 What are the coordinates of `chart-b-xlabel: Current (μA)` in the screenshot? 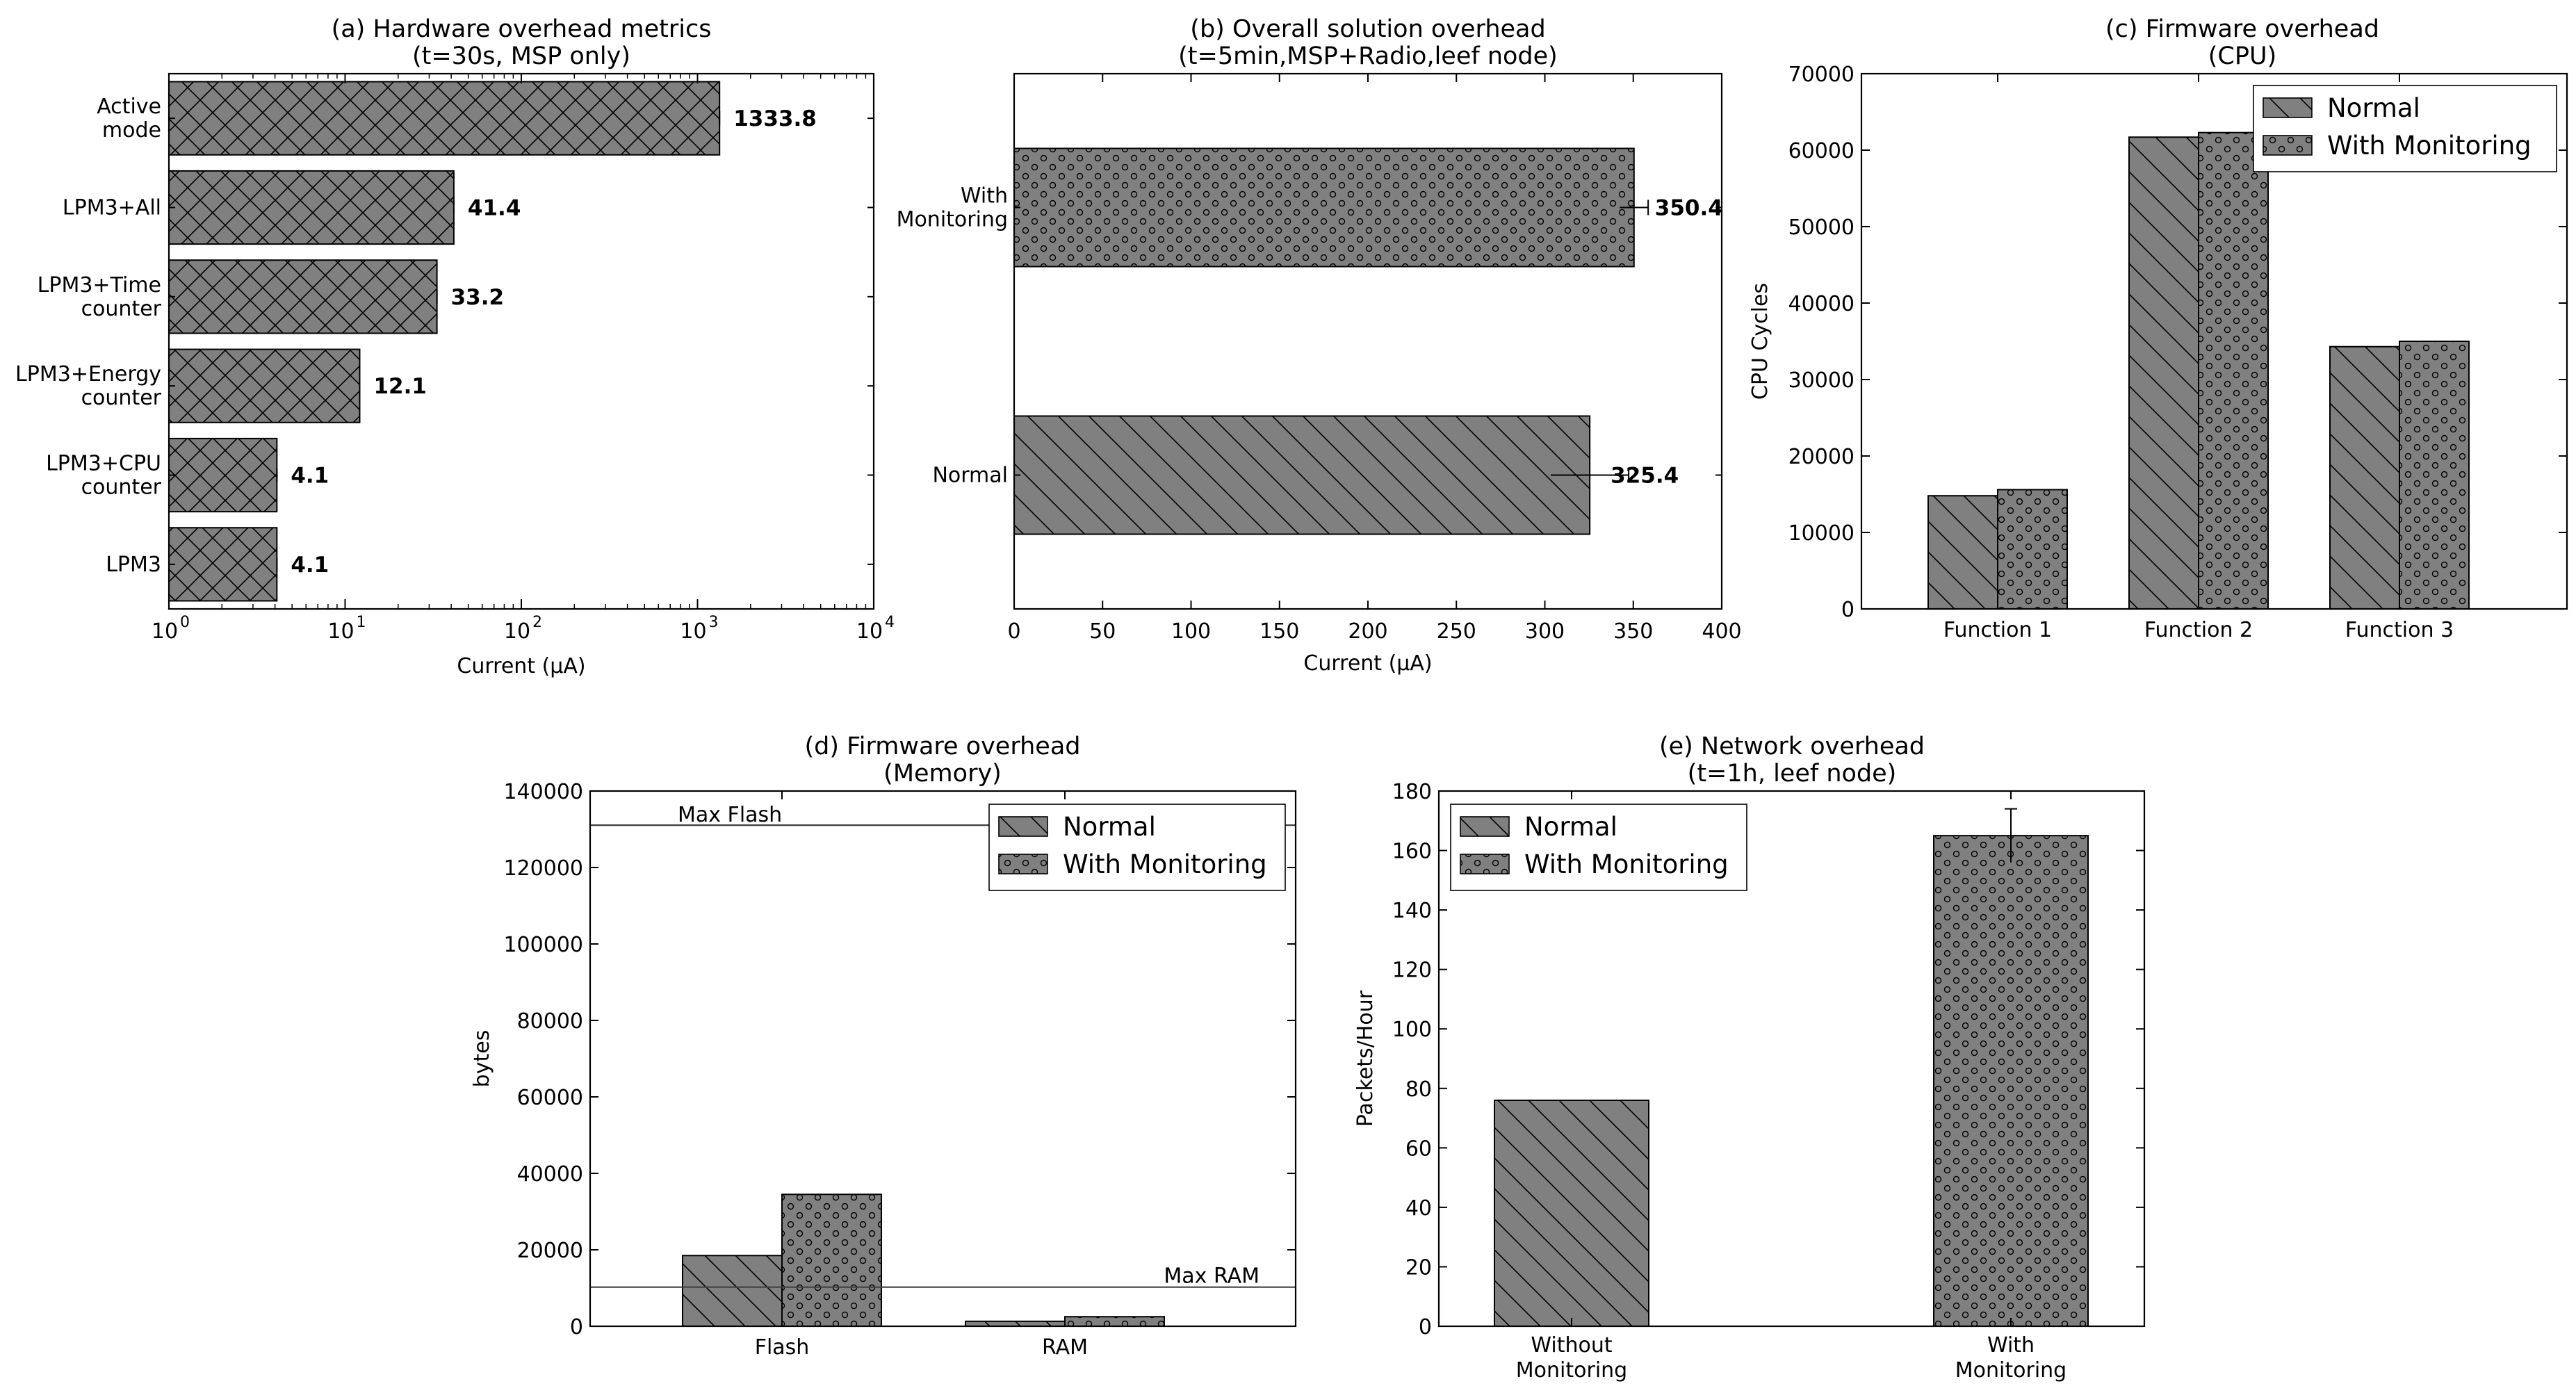 It's located at (1367, 663).